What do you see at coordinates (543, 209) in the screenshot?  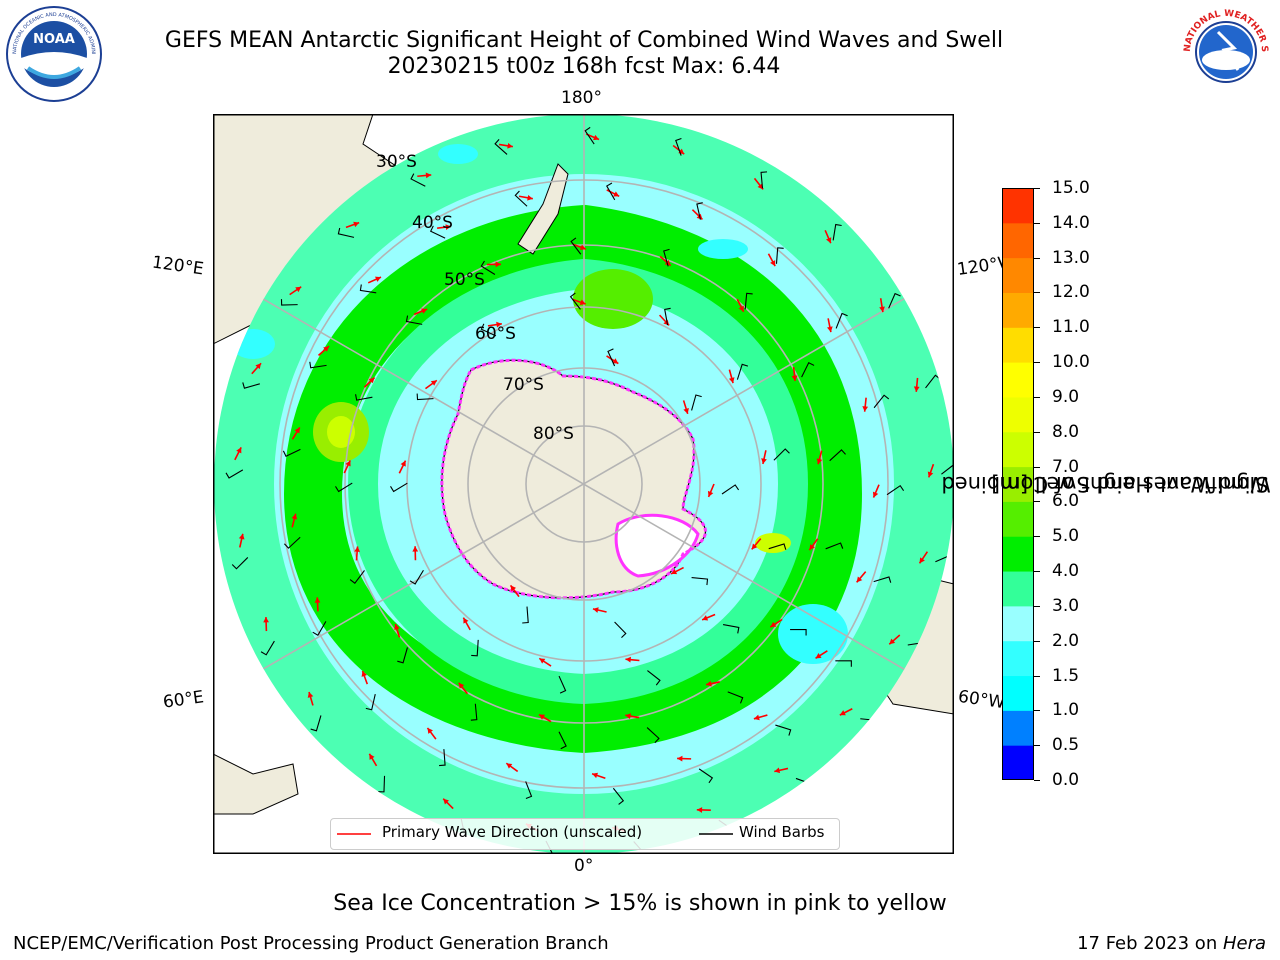 I see `new-zealand-land` at bounding box center [543, 209].